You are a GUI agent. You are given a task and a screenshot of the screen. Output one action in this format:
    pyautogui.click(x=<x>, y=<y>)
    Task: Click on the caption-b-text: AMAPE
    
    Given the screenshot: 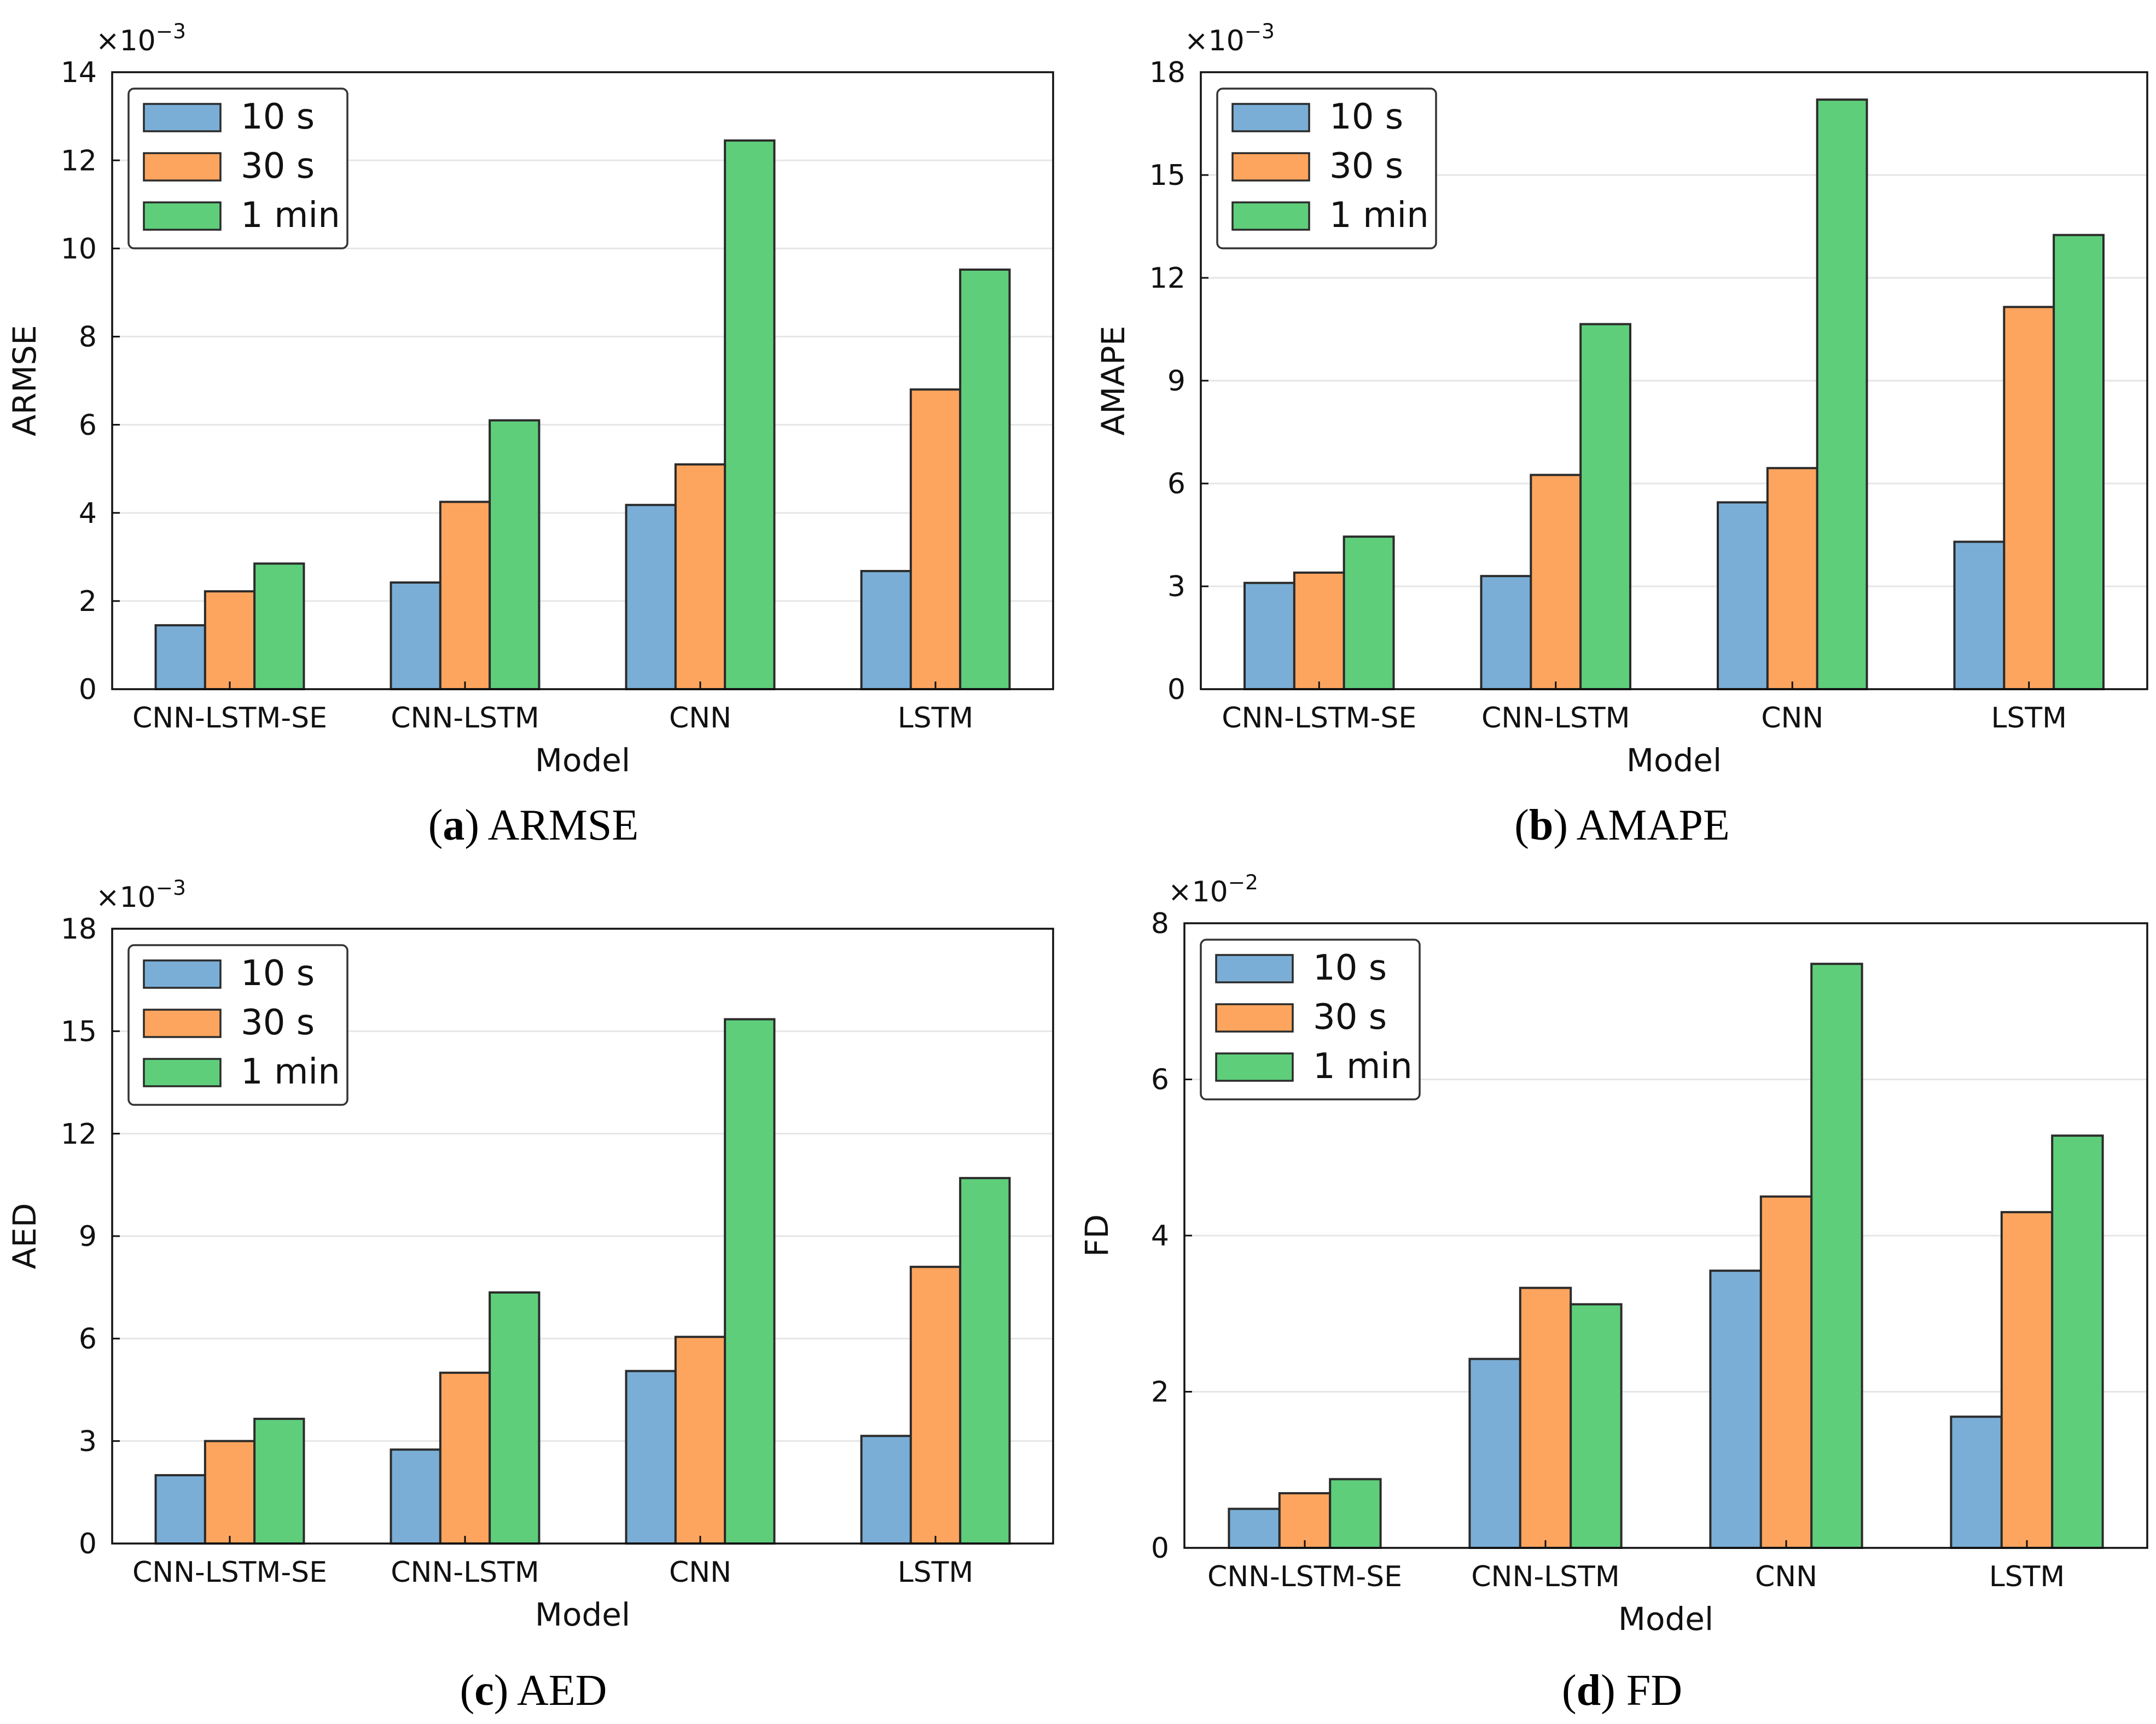 What is the action you would take?
    pyautogui.click(x=1653, y=825)
    